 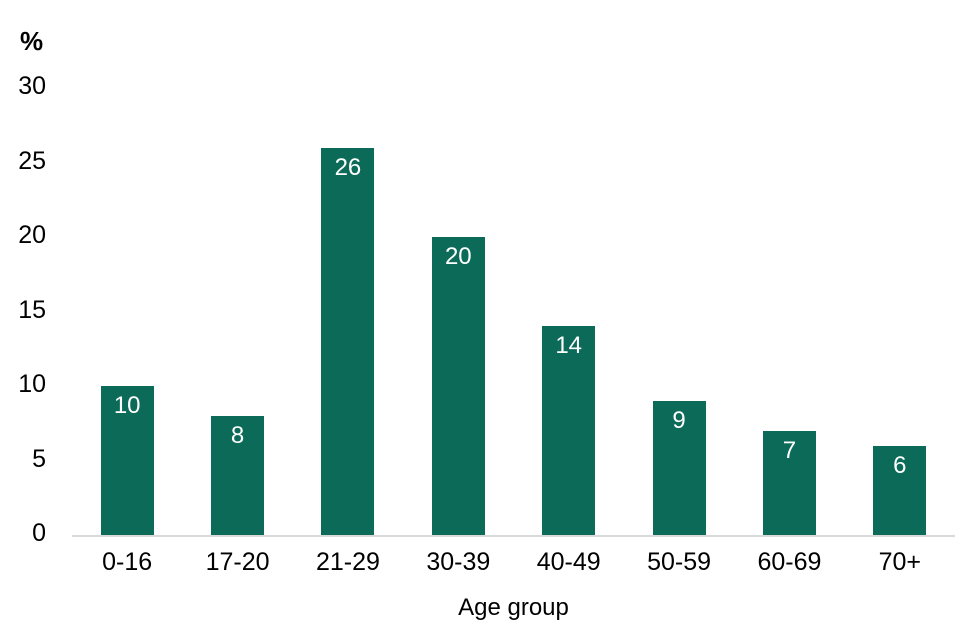 I want to click on x-axis-ticks: 0-16 17-20 21-29 30-39 40-49 50-59 60-69 70+, so click(x=513, y=562).